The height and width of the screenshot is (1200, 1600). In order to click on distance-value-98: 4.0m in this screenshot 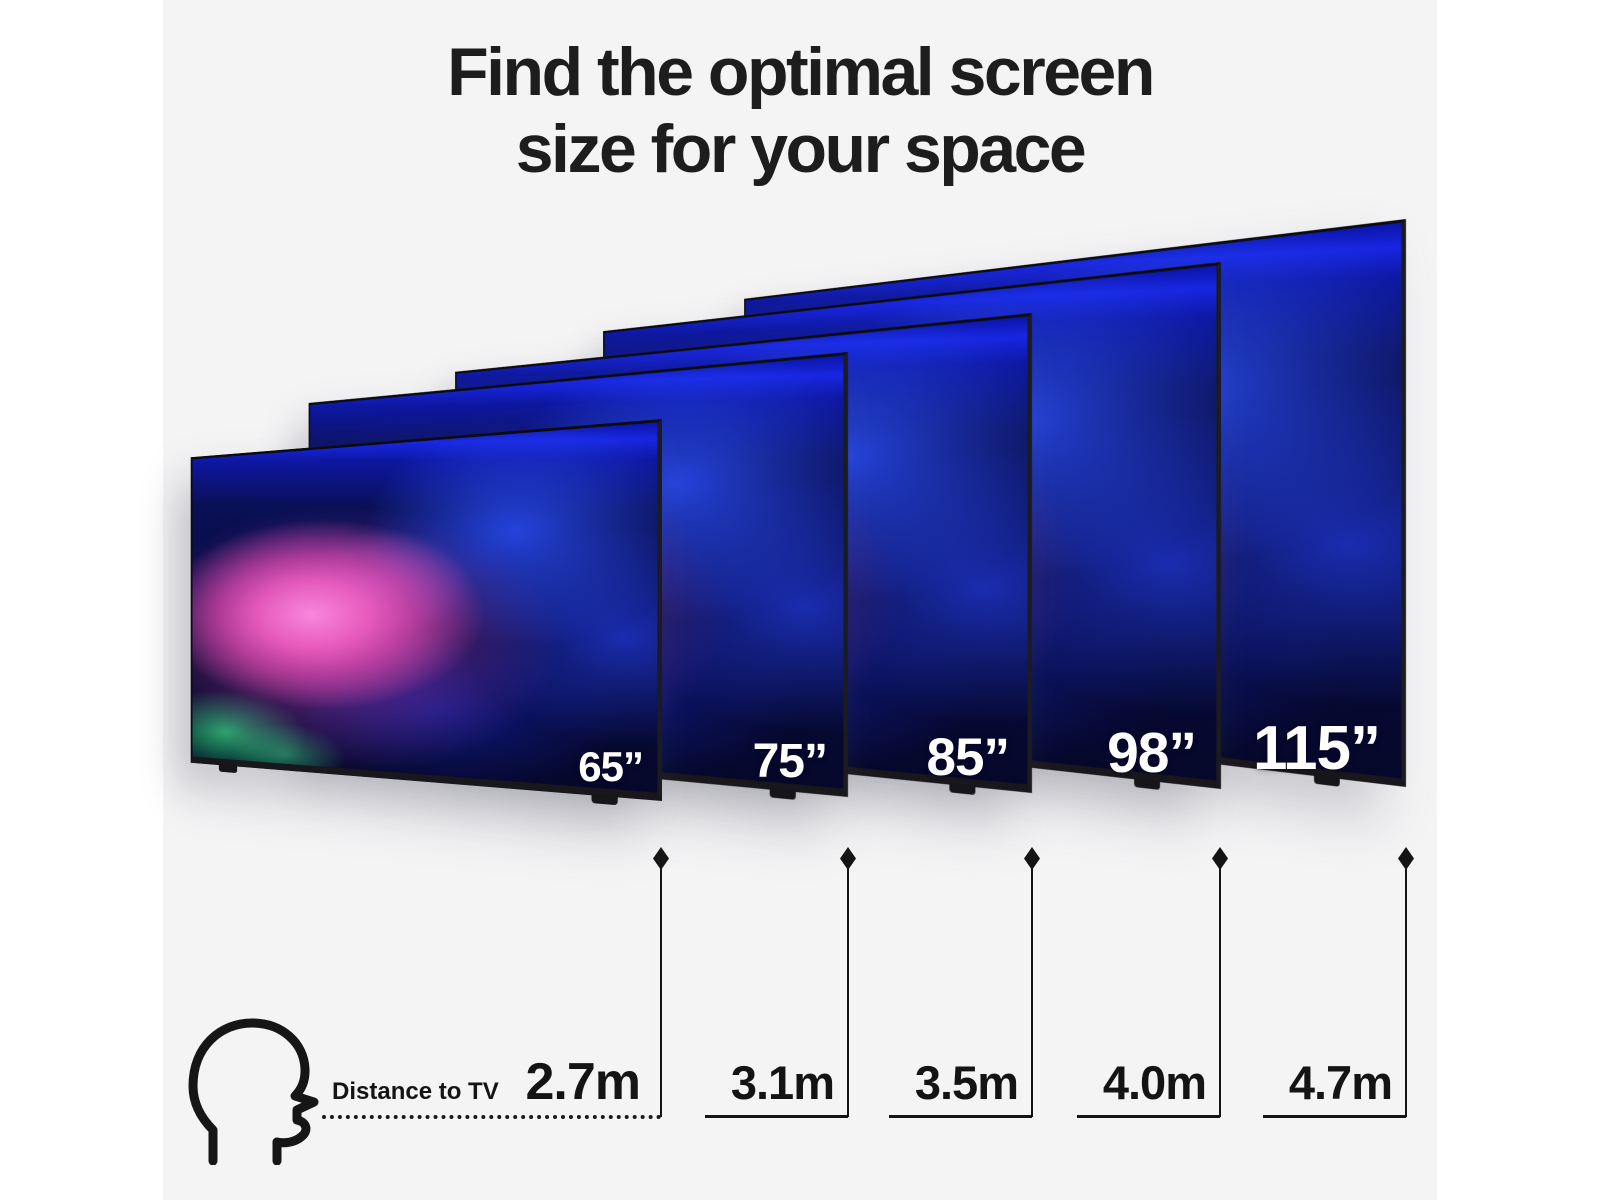, I will do `click(1154, 1082)`.